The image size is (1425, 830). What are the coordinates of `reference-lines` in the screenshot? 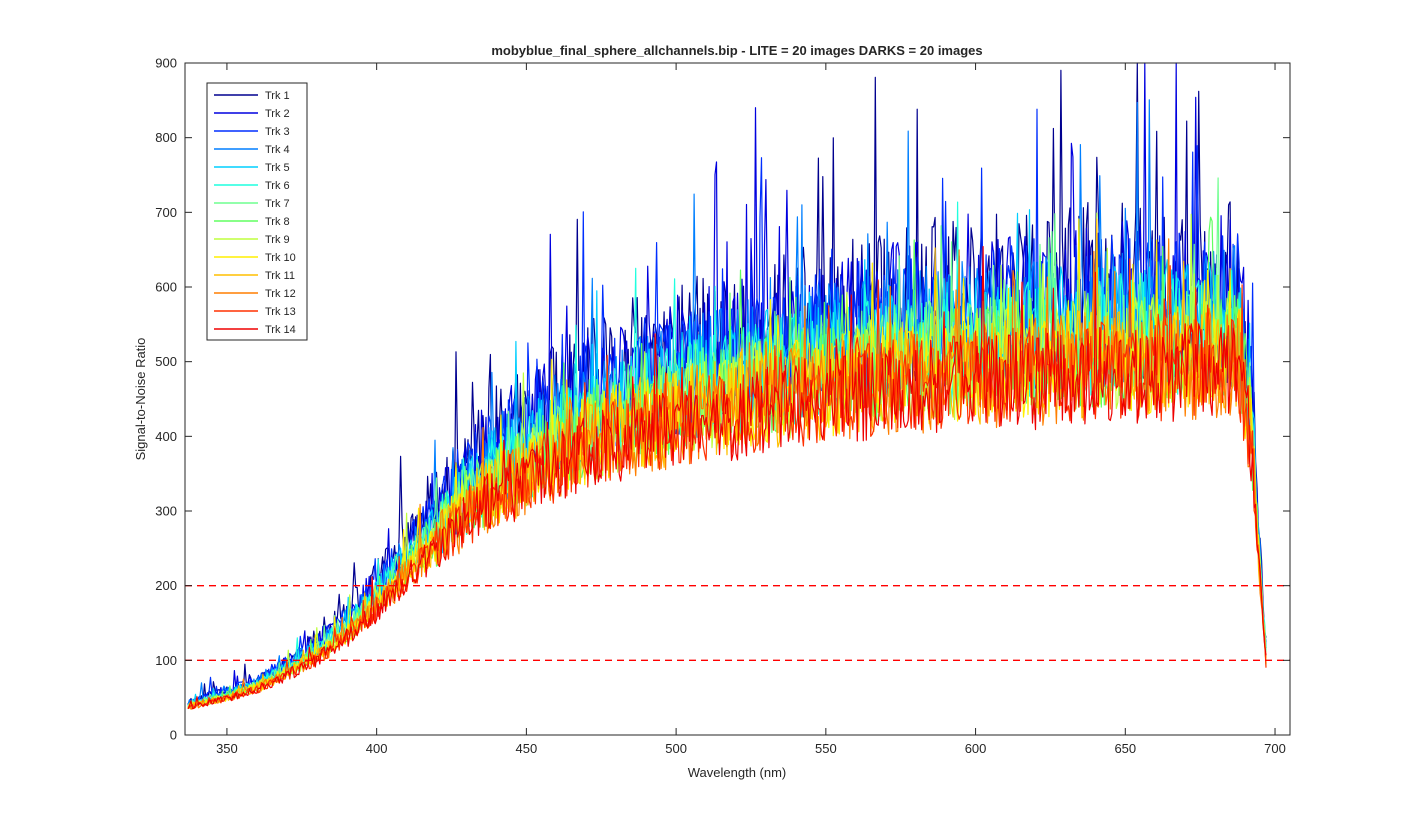 It's located at (737, 623).